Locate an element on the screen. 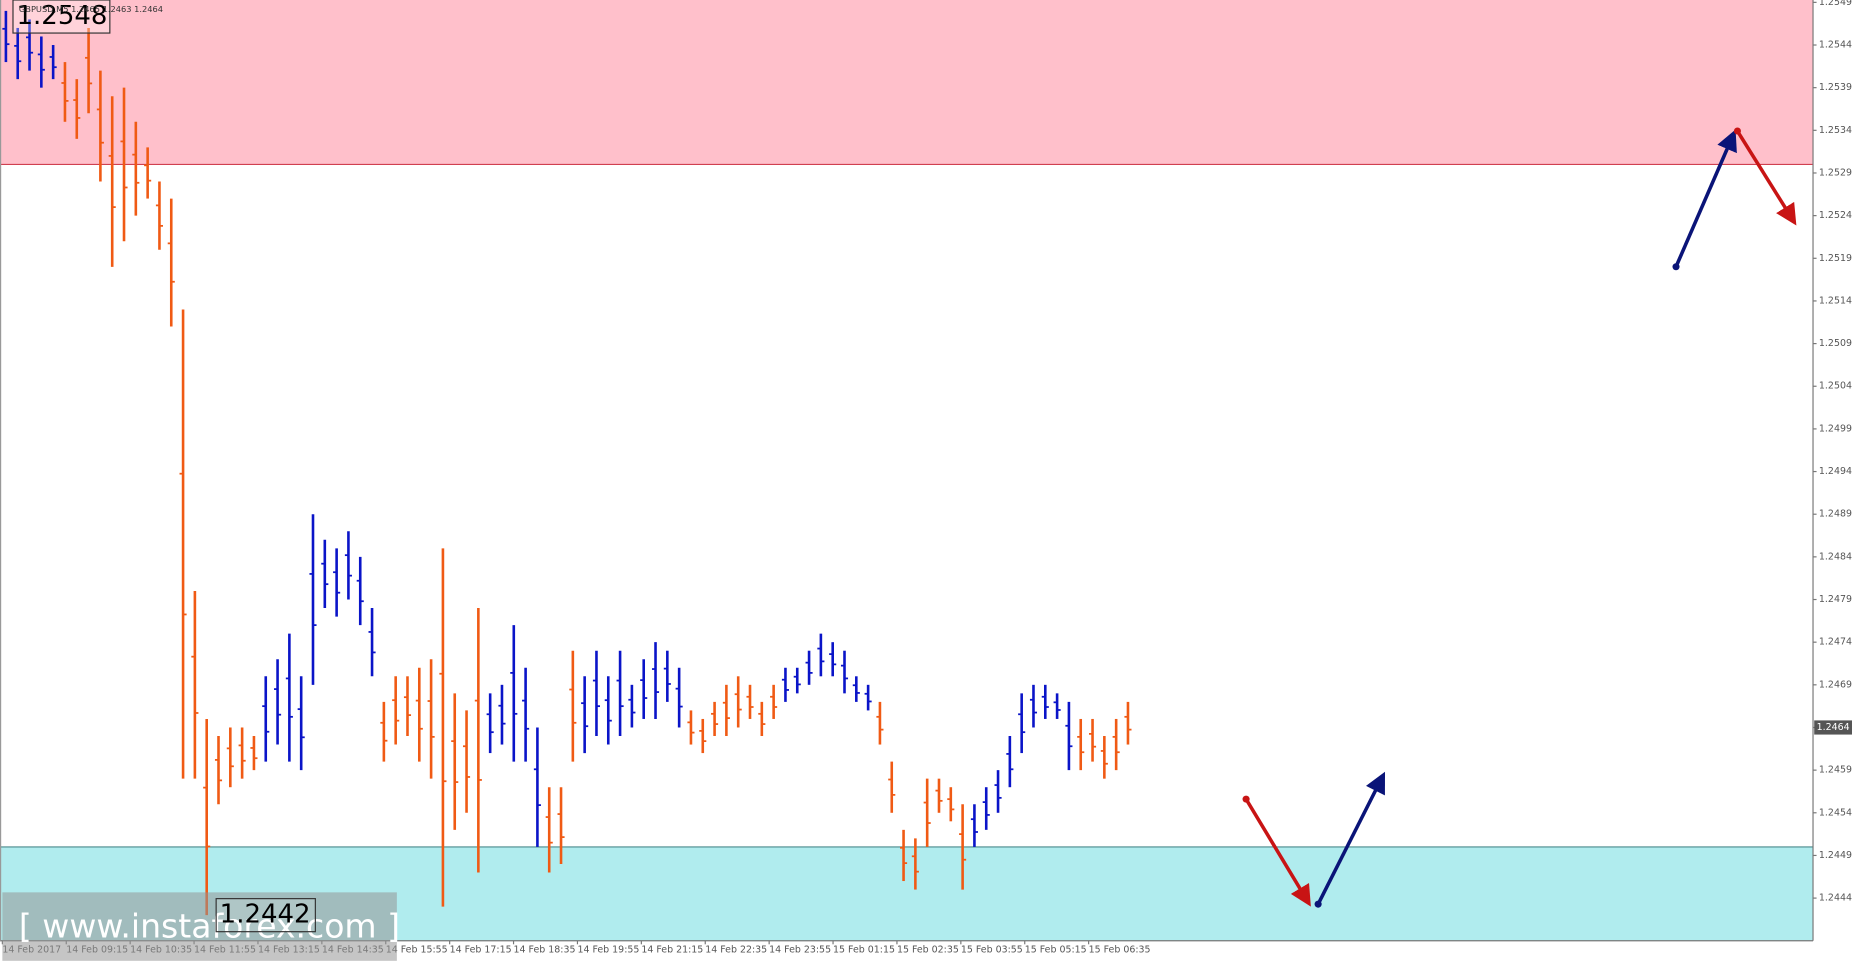 This screenshot has width=1852, height=962. x-tick-label: 14 Feb 17:15 is located at coordinates (481, 950).